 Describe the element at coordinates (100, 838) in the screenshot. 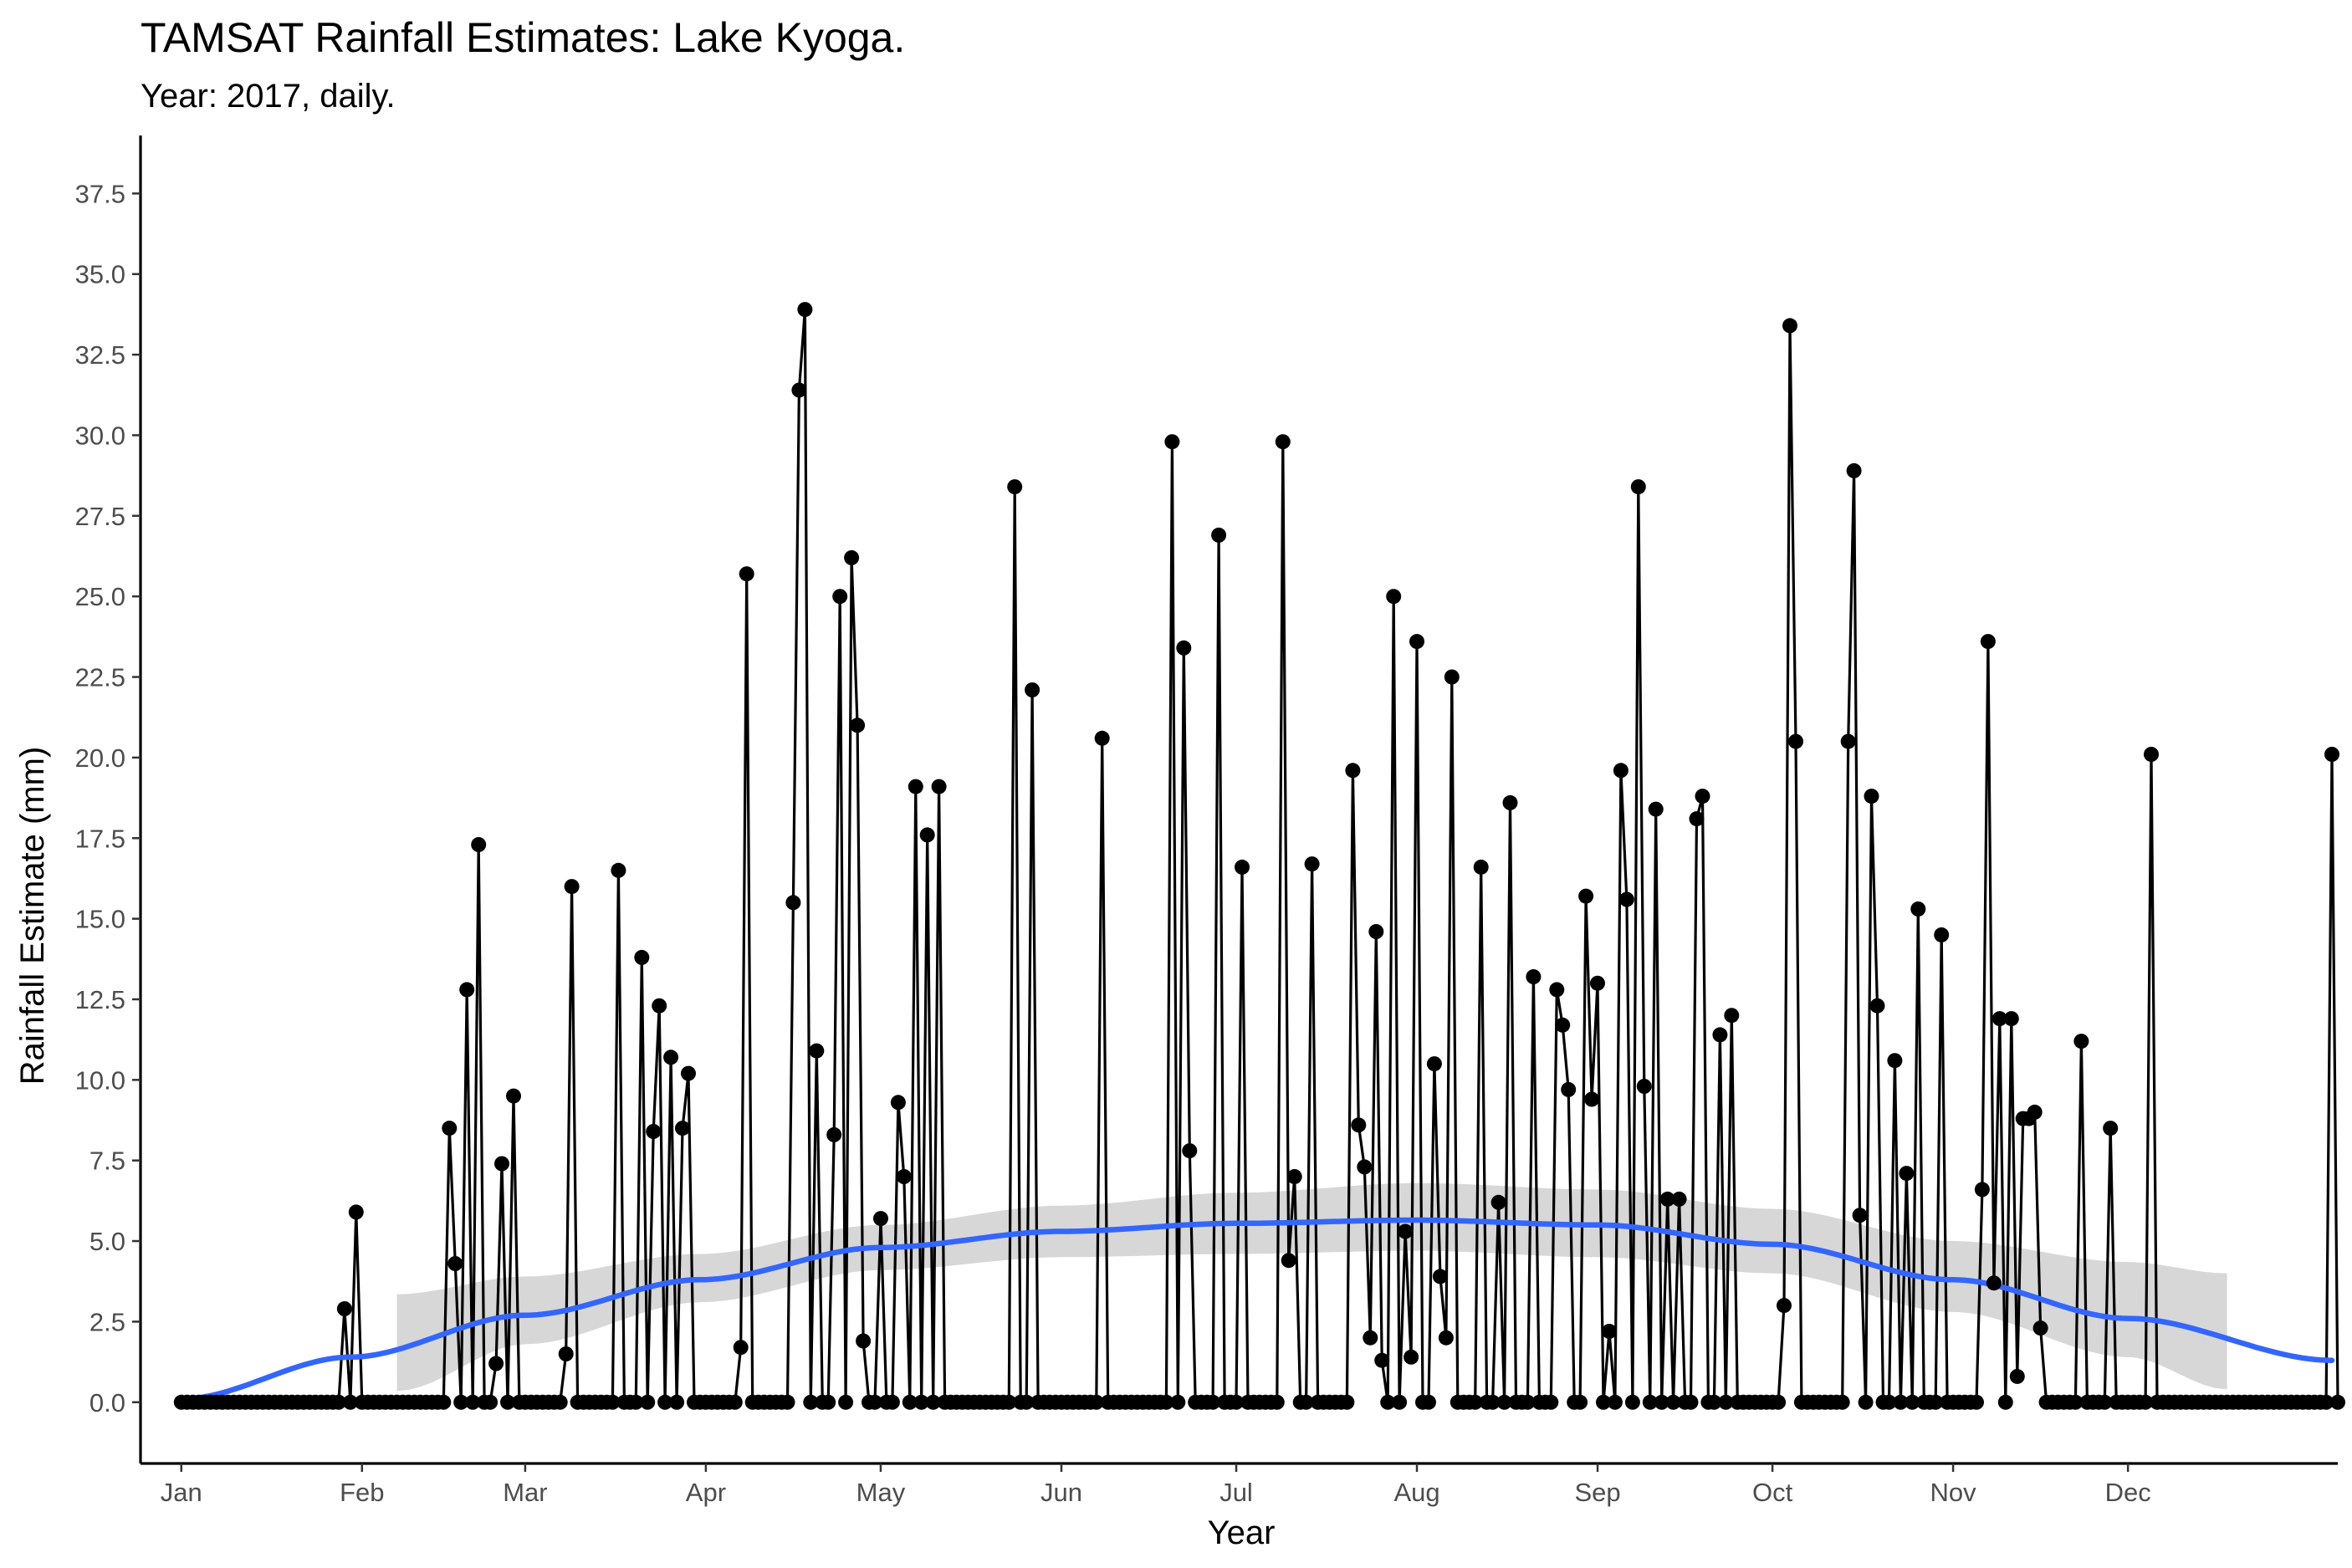

I see `y-tick-label: 17.5` at that location.